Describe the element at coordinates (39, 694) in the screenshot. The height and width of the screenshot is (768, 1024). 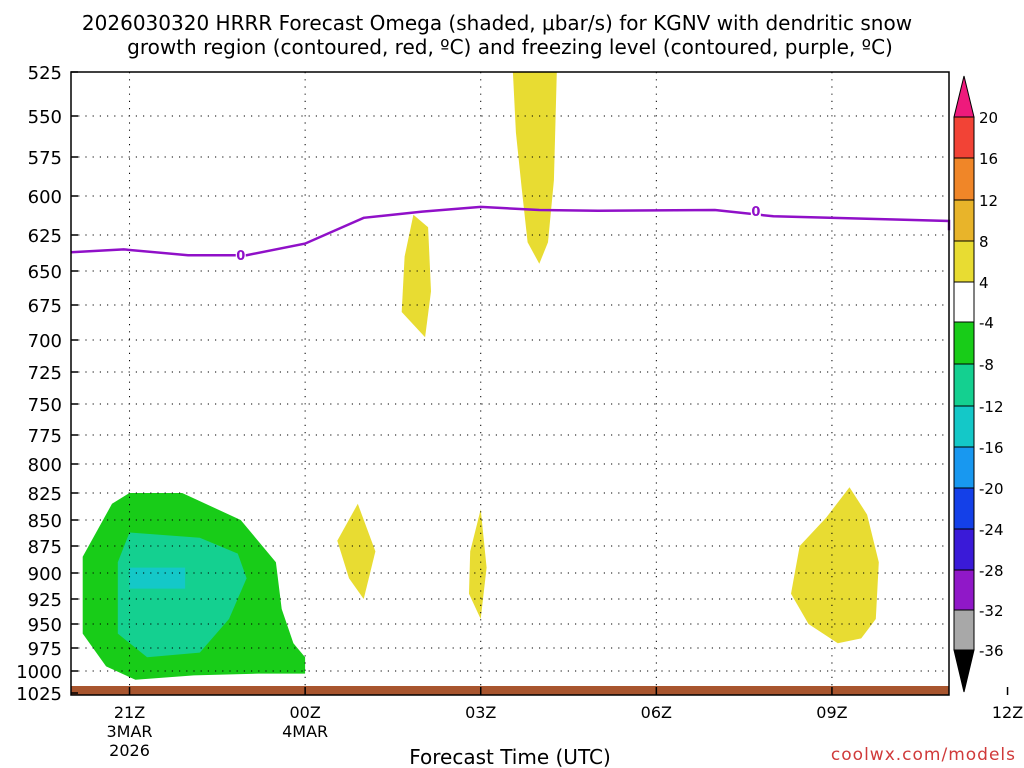
I see `y-tick-label: 1025` at that location.